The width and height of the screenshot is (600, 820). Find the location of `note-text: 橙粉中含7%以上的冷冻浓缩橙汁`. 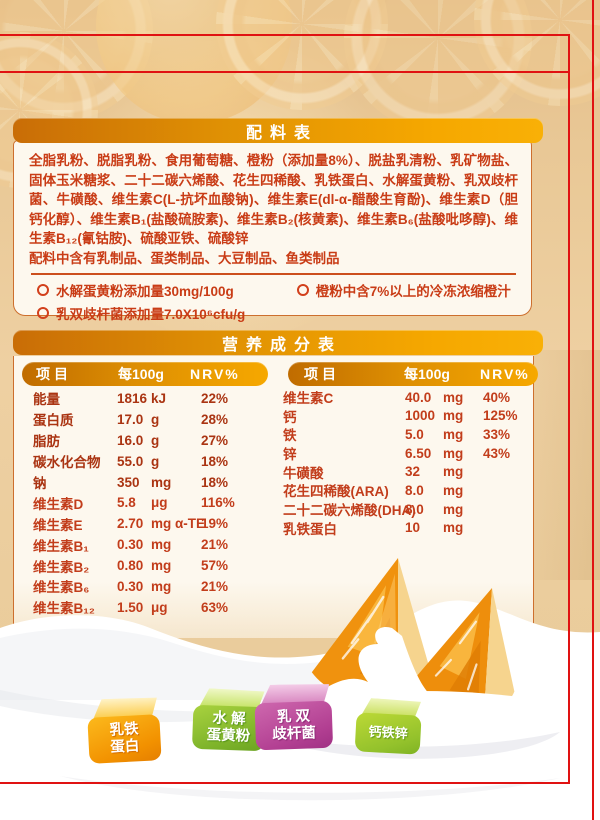

note-text: 橙粉中含7%以上的冷冻浓缩橙汁 is located at coordinates (413, 291).